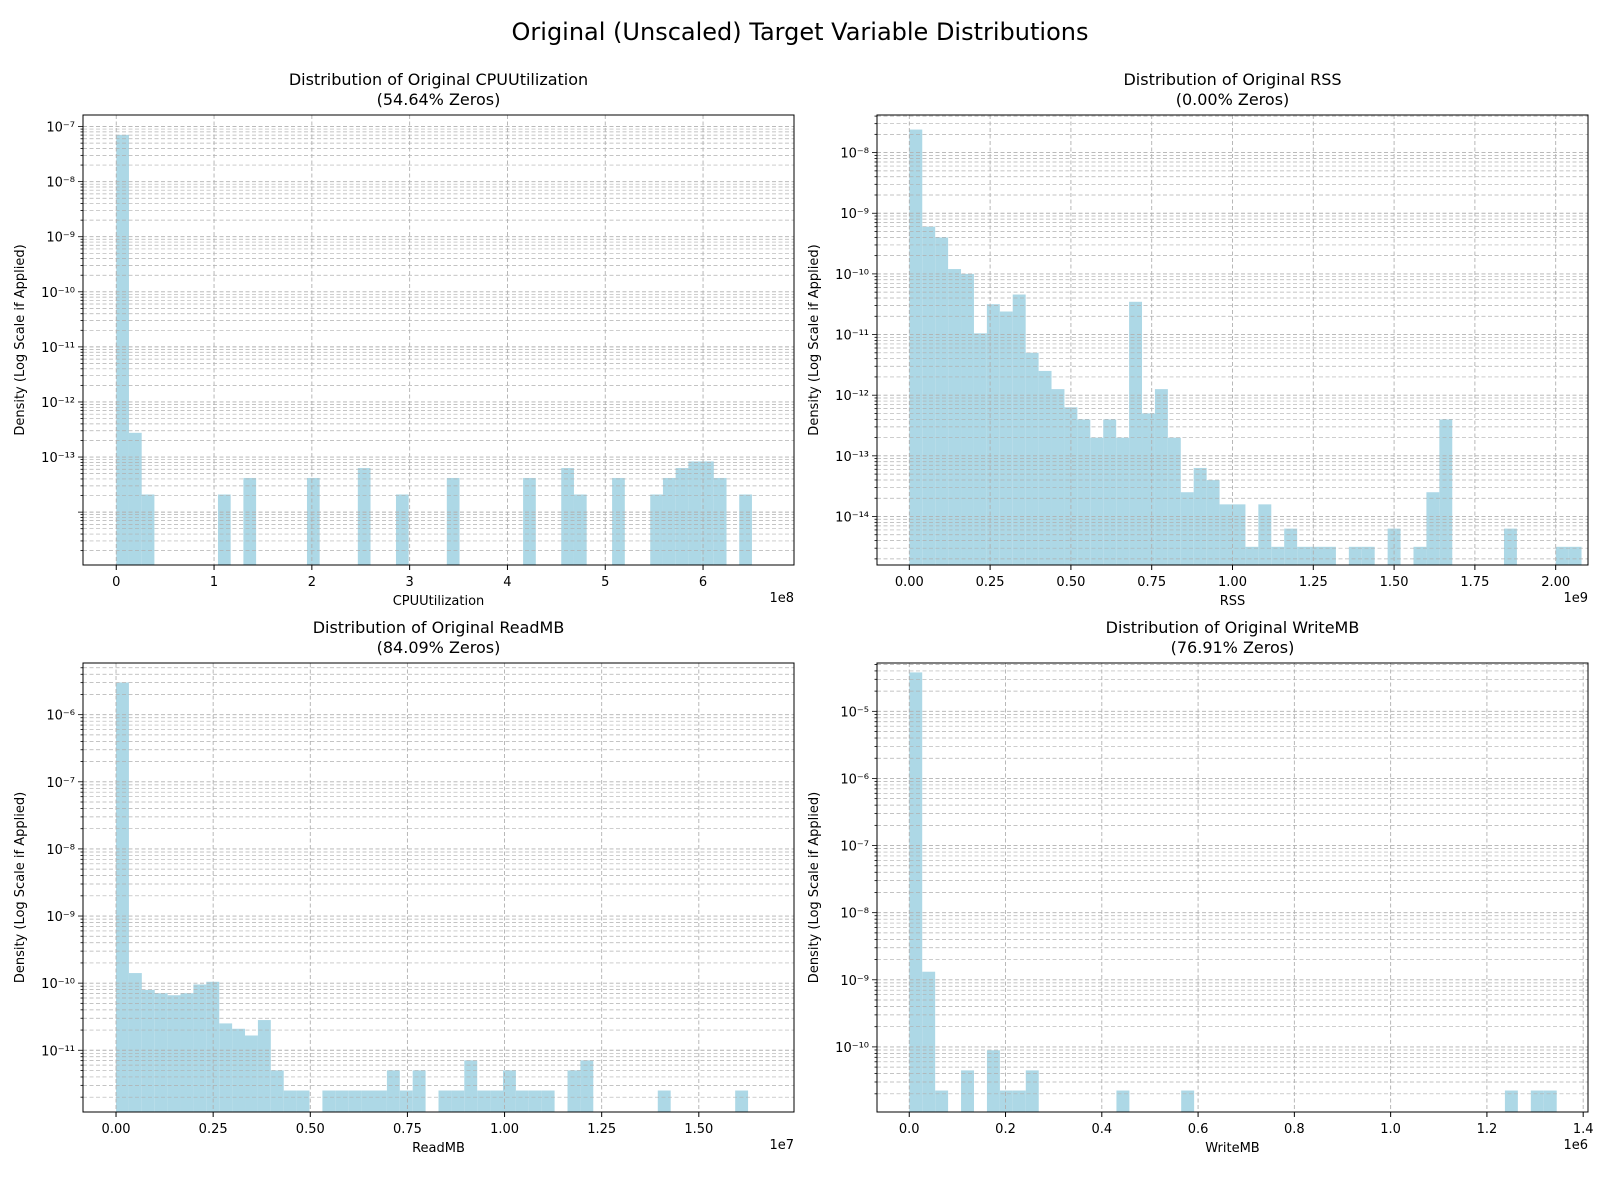  Describe the element at coordinates (781, 1145) in the screenshot. I see `x-offset-label: 1e7` at that location.